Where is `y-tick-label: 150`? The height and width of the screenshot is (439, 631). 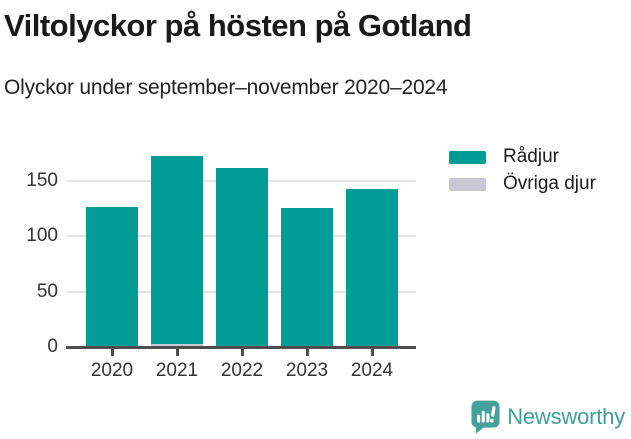 y-tick-label: 150 is located at coordinates (42, 181).